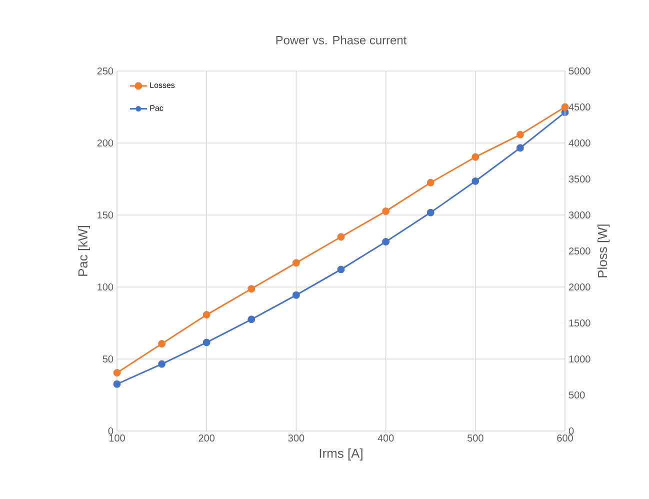  I want to click on y2-axis-title: Ploss [W], so click(604, 251).